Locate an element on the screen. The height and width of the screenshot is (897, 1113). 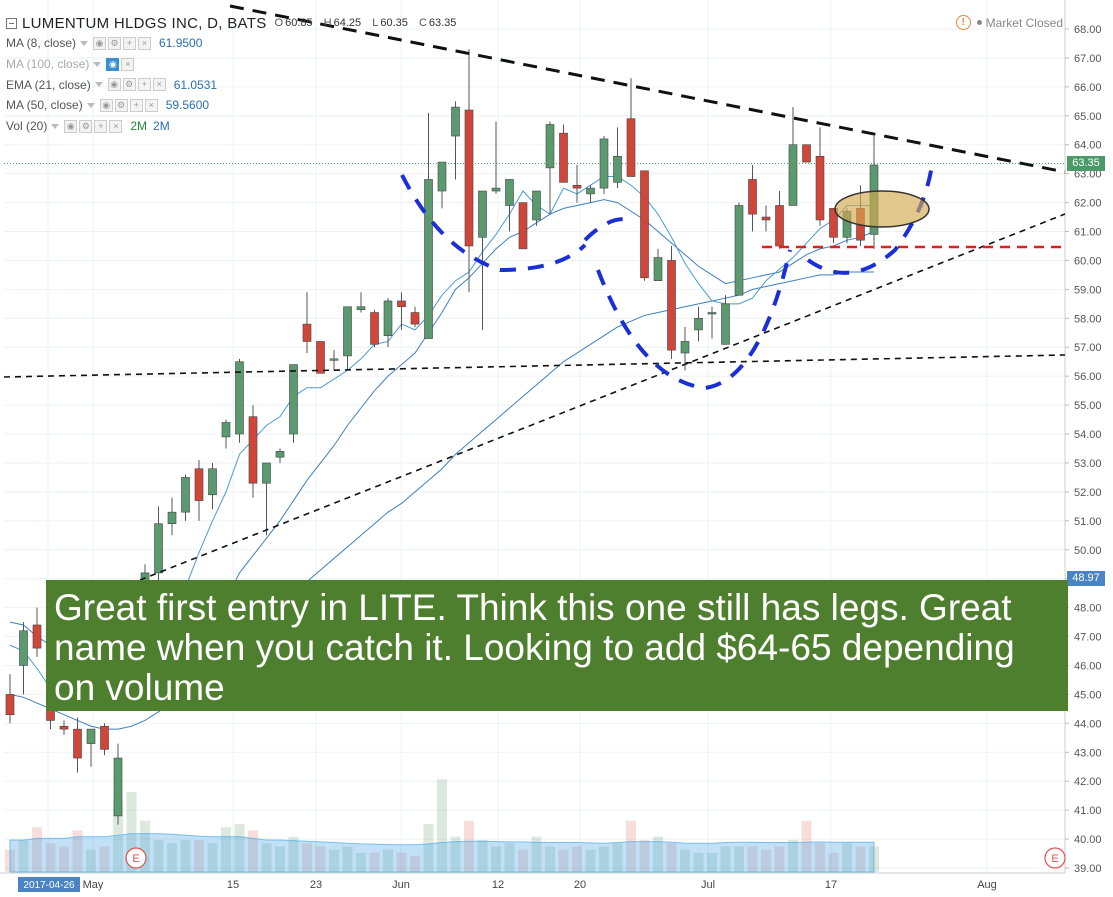
indicator-ma100: MA (100, close) ◉ × is located at coordinates (235, 64).